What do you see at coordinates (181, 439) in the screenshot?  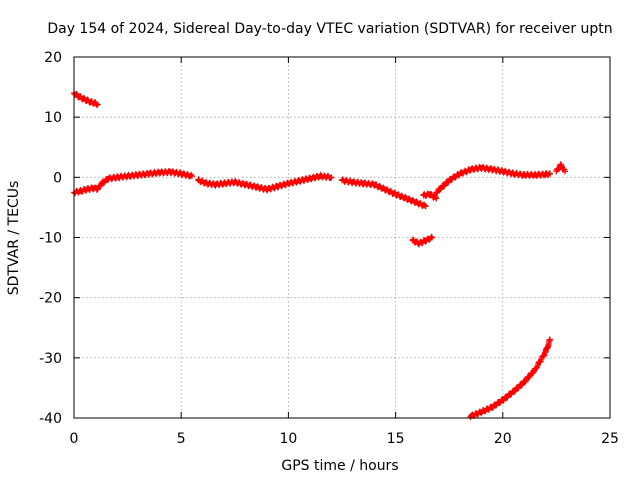 I see `x-tick-label: 5` at bounding box center [181, 439].